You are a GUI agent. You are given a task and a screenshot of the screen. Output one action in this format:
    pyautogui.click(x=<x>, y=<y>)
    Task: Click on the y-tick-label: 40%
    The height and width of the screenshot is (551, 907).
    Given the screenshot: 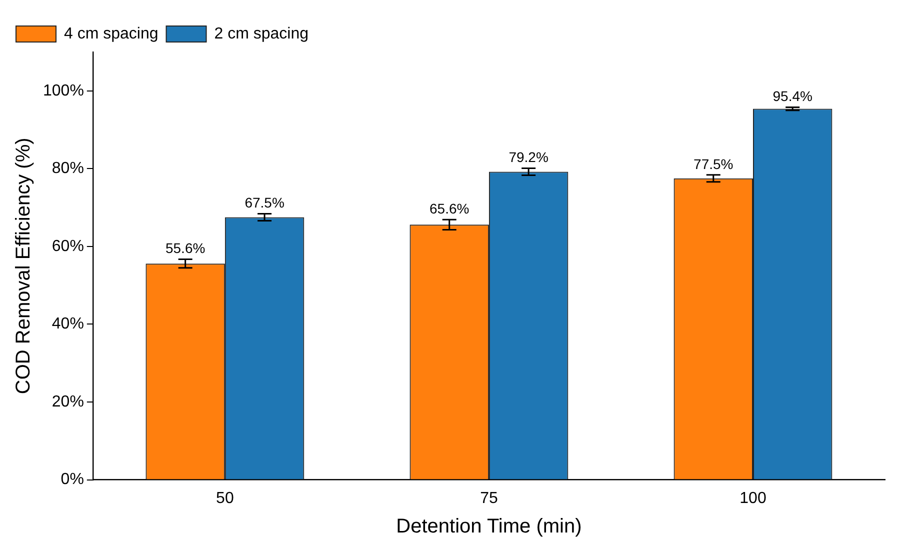 What is the action you would take?
    pyautogui.click(x=68, y=324)
    